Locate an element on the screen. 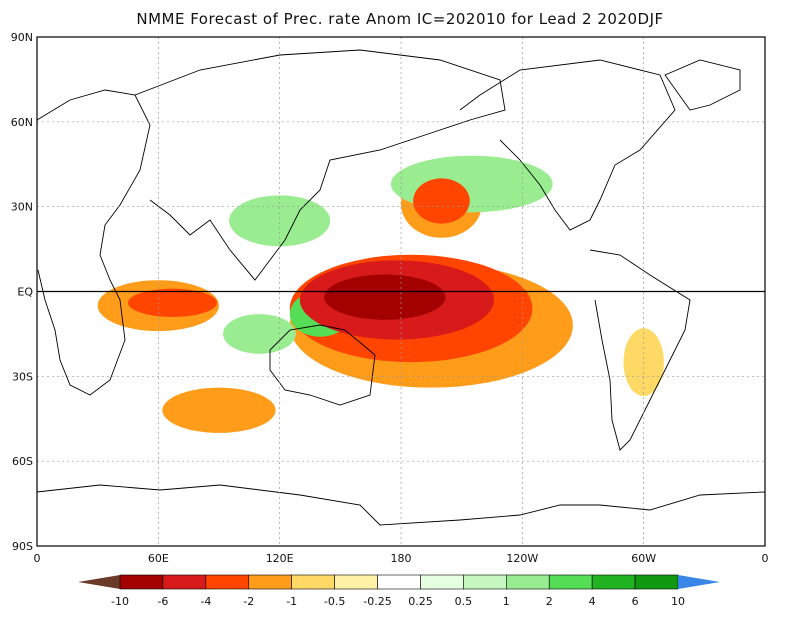 This screenshot has width=800, height=618. colorbar-label: -10 is located at coordinates (120, 601).